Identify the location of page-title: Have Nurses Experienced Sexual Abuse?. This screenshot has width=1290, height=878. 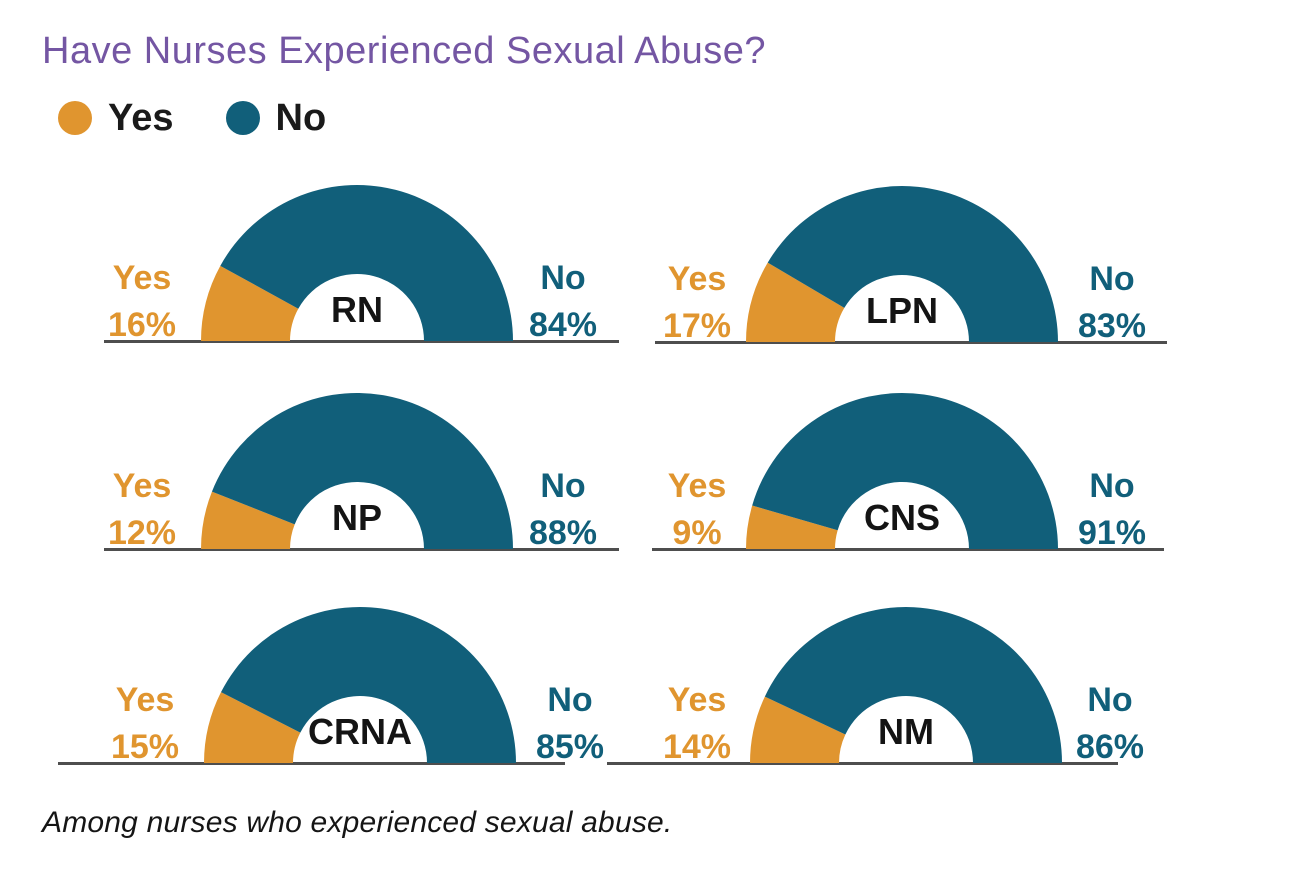
(404, 51).